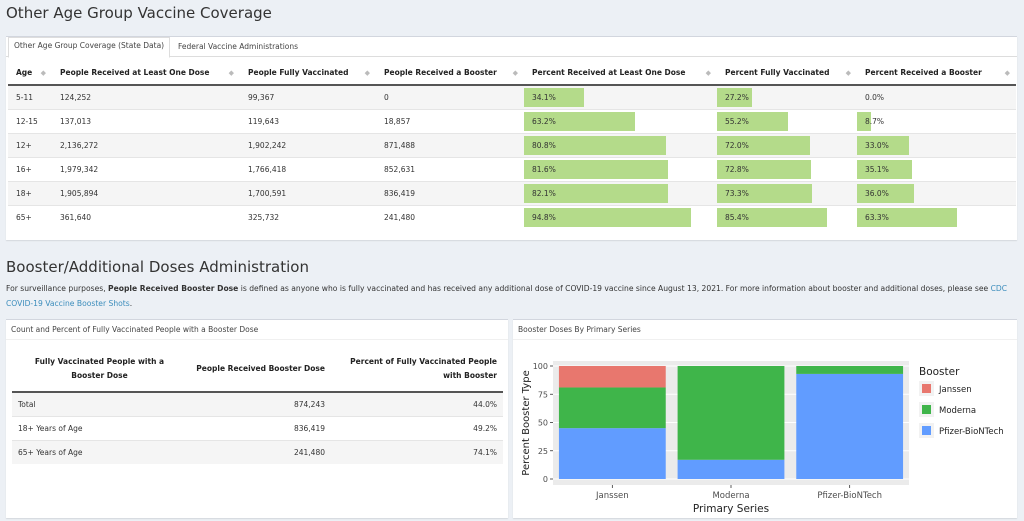  I want to click on x-tick-label: Moderna, so click(730, 496).